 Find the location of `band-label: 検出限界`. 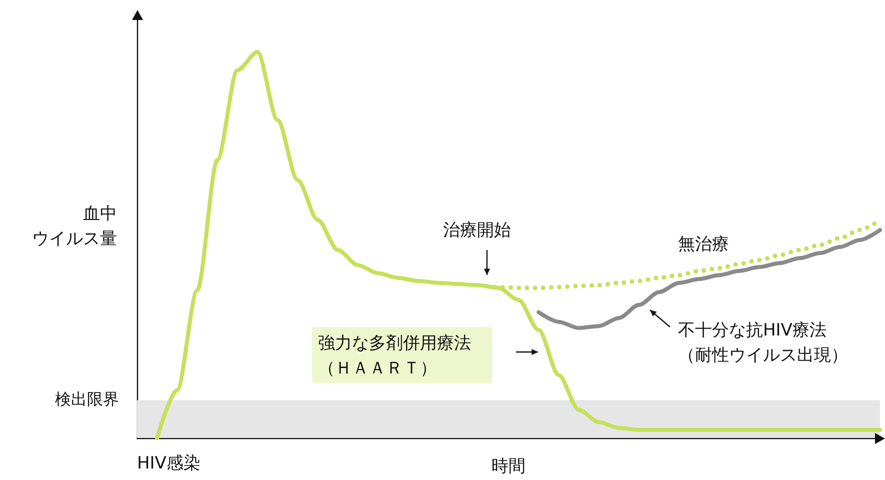

band-label: 検出限界 is located at coordinates (87, 399).